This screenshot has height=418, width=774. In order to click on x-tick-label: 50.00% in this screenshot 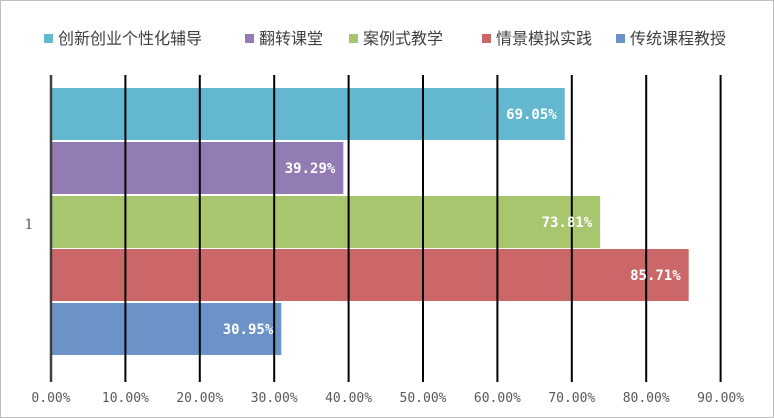, I will do `click(423, 398)`.